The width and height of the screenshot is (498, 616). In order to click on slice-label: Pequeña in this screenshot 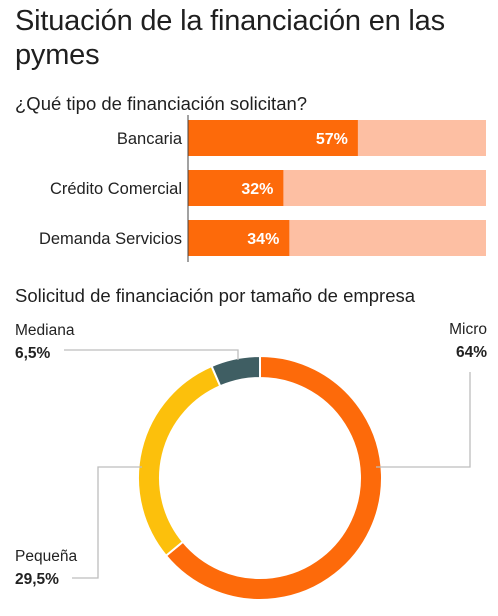, I will do `click(46, 556)`.